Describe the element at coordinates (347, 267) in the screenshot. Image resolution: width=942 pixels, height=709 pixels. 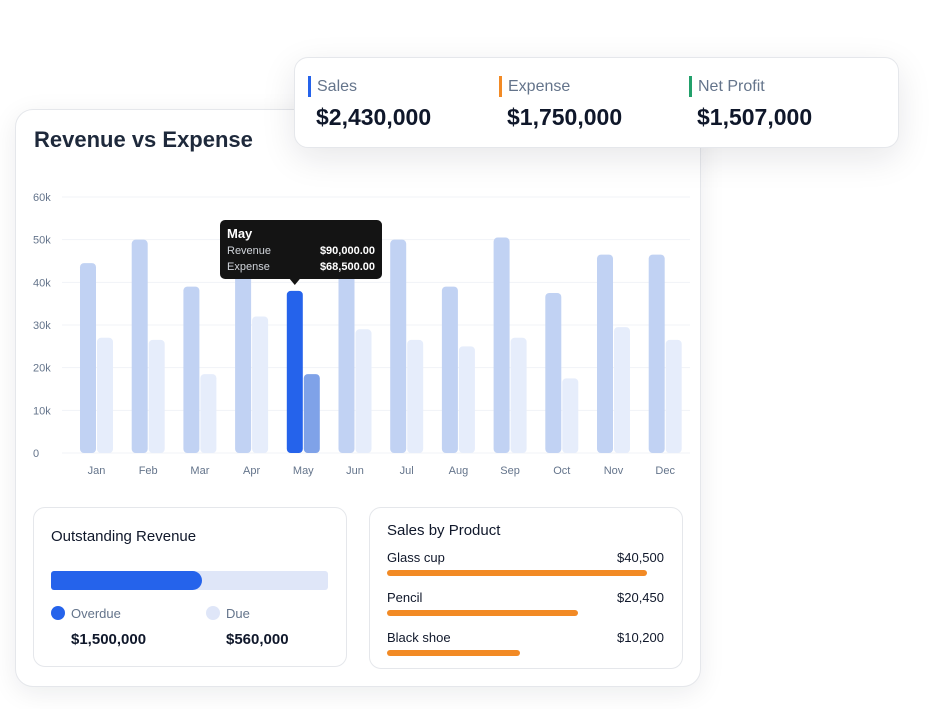
I see `tooltip-expense-value: $68,500.00` at that location.